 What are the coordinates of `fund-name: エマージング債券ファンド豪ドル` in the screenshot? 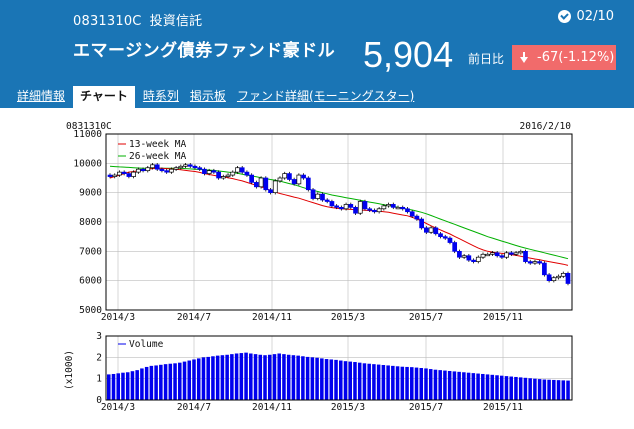 It's located at (204, 51).